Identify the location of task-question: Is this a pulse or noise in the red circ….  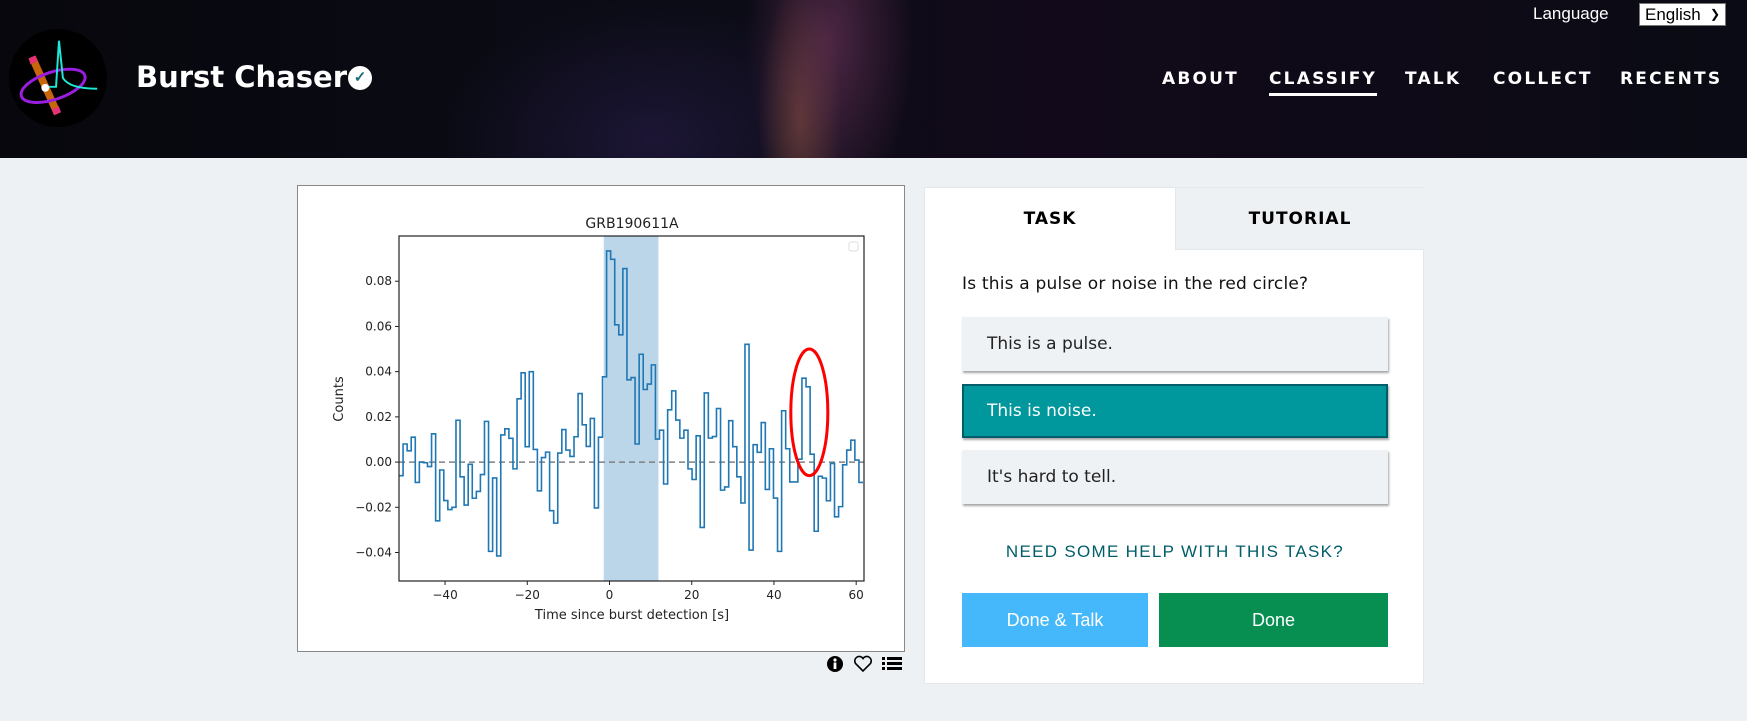
(1135, 284).